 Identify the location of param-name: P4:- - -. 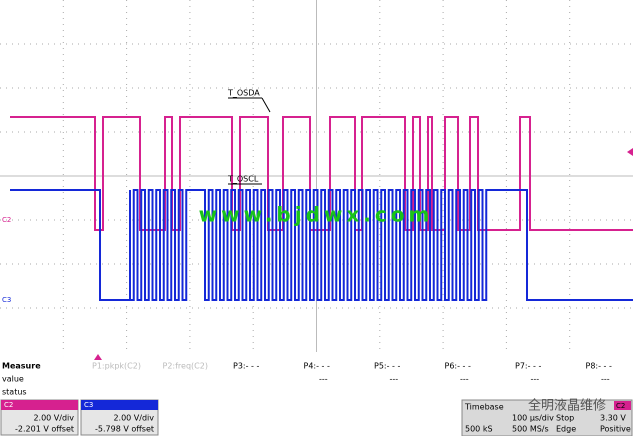
(317, 366).